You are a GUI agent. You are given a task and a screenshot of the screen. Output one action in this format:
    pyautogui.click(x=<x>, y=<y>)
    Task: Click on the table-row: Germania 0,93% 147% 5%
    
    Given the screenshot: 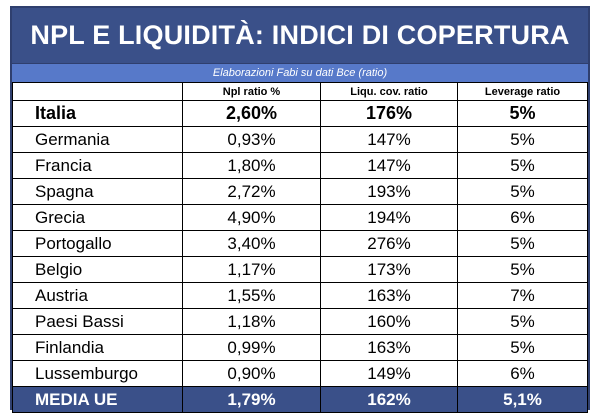 What is the action you would take?
    pyautogui.click(x=300, y=139)
    